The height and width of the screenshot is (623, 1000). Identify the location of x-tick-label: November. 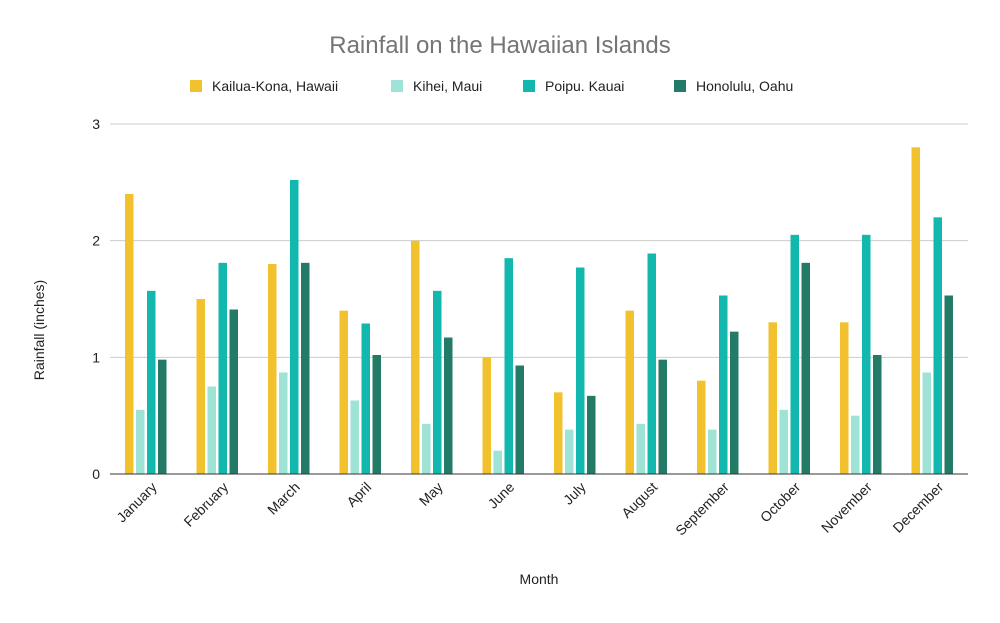
(846, 507).